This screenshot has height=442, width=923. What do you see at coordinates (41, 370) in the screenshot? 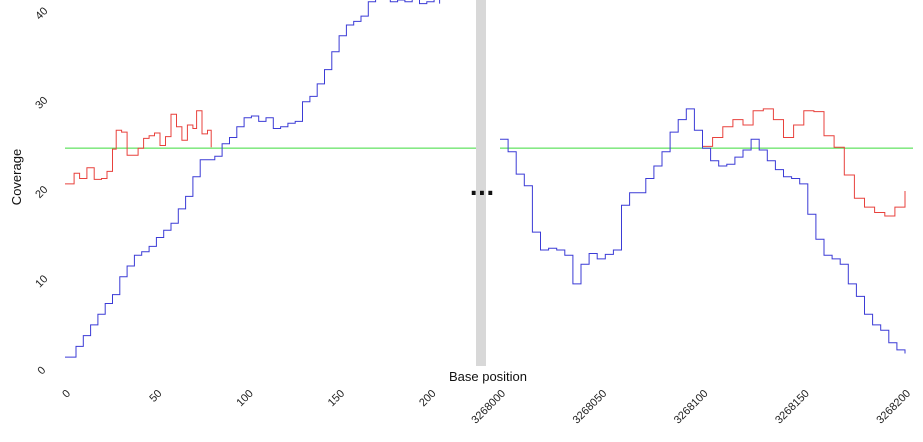
I see `y-tick-label: 0` at bounding box center [41, 370].